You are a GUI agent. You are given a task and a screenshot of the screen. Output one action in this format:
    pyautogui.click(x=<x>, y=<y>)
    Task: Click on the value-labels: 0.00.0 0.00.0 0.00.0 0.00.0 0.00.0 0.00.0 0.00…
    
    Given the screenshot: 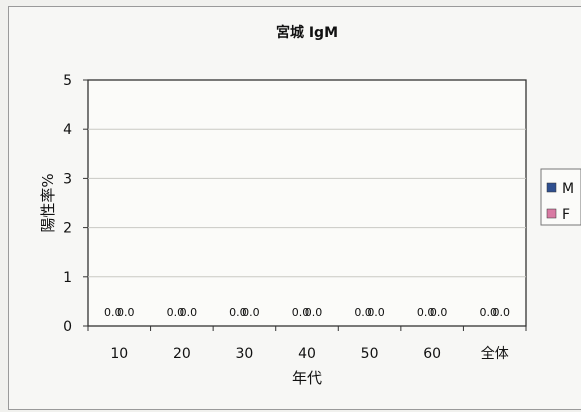 What is the action you would take?
    pyautogui.click(x=307, y=312)
    